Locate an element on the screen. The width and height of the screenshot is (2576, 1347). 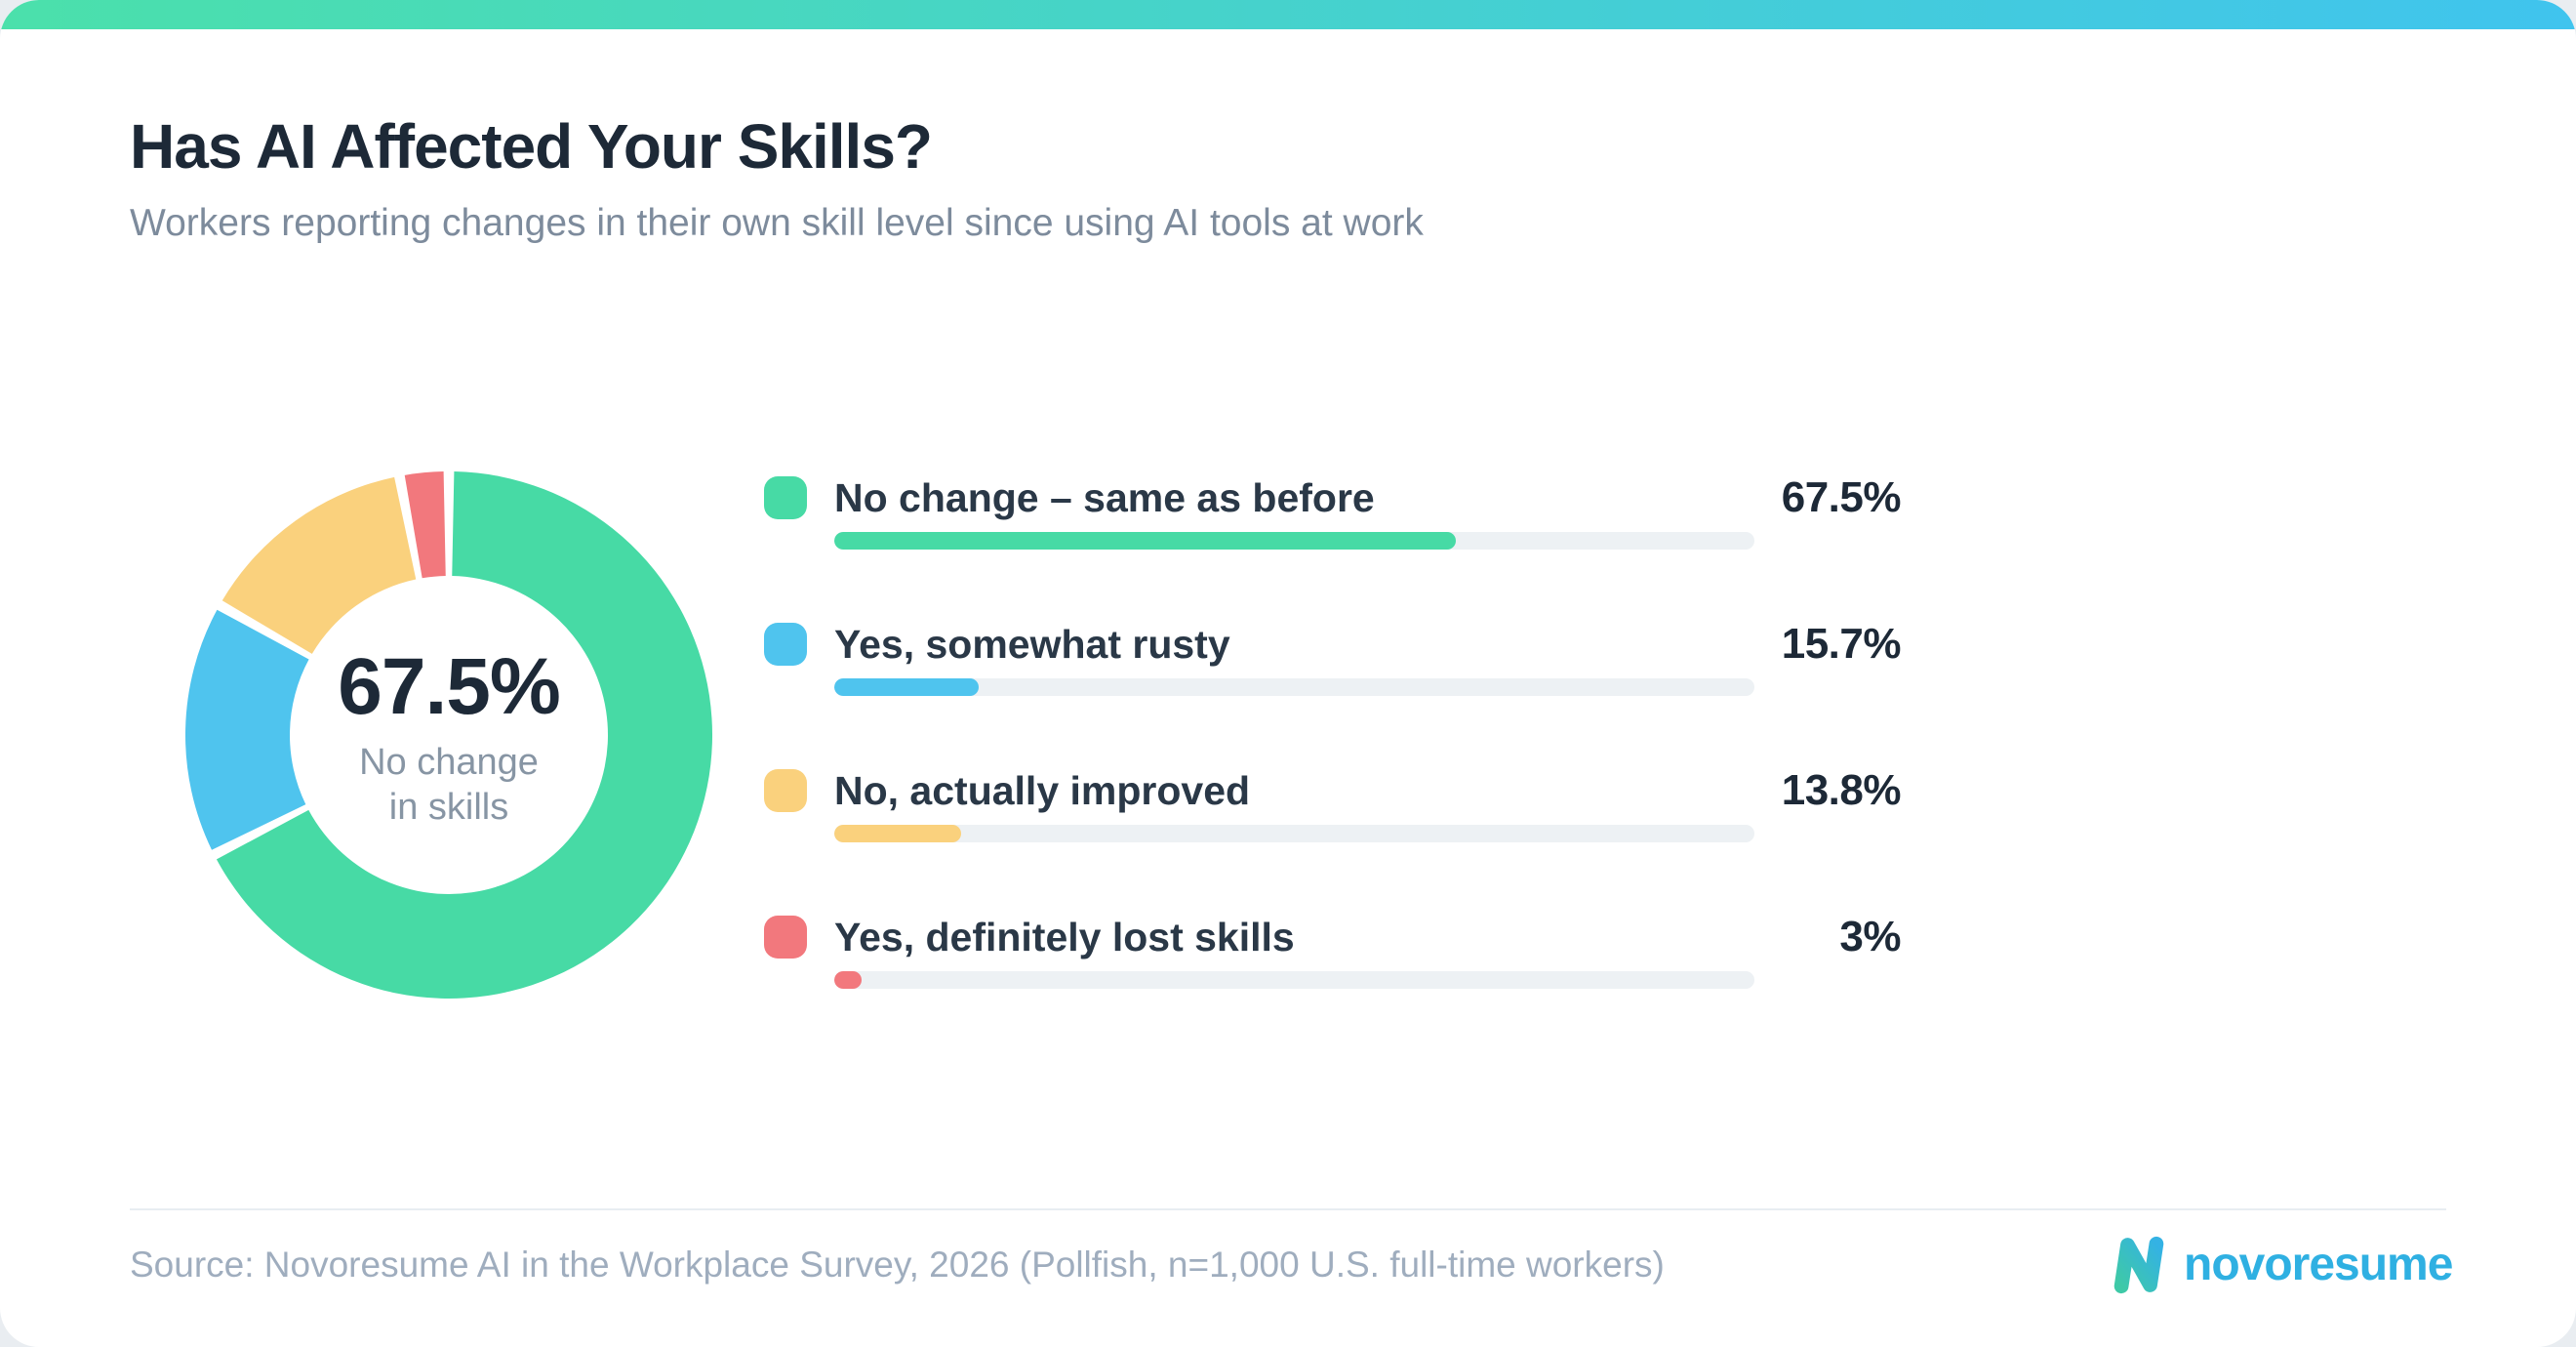
legend-value: 67.5% is located at coordinates (1841, 497).